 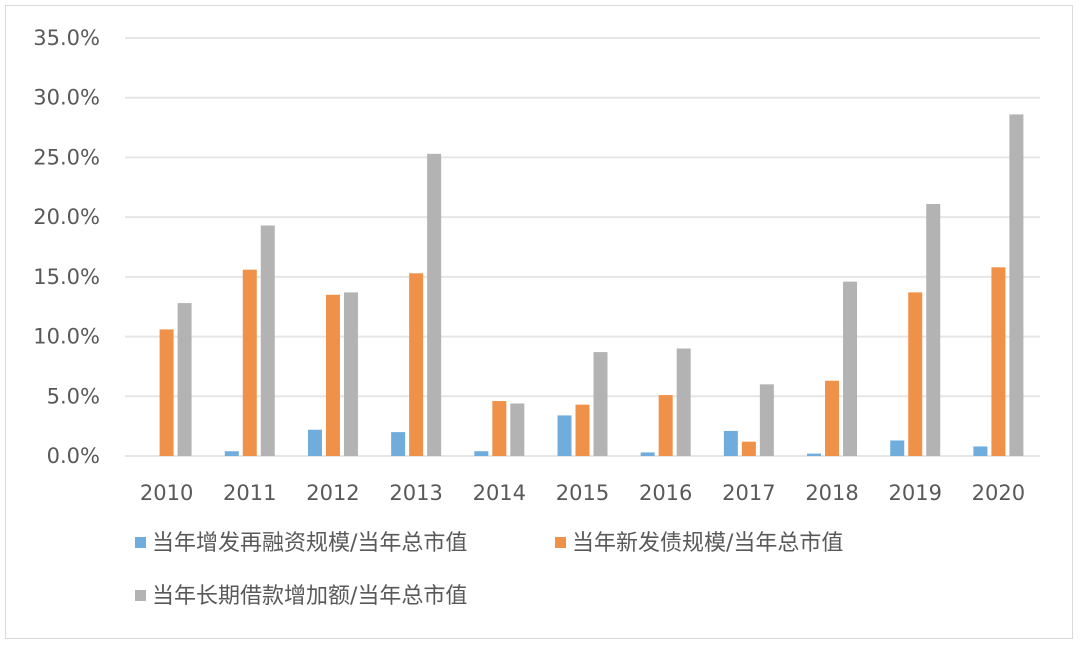 What do you see at coordinates (249, 493) in the screenshot?
I see `x-tick-label: 2011` at bounding box center [249, 493].